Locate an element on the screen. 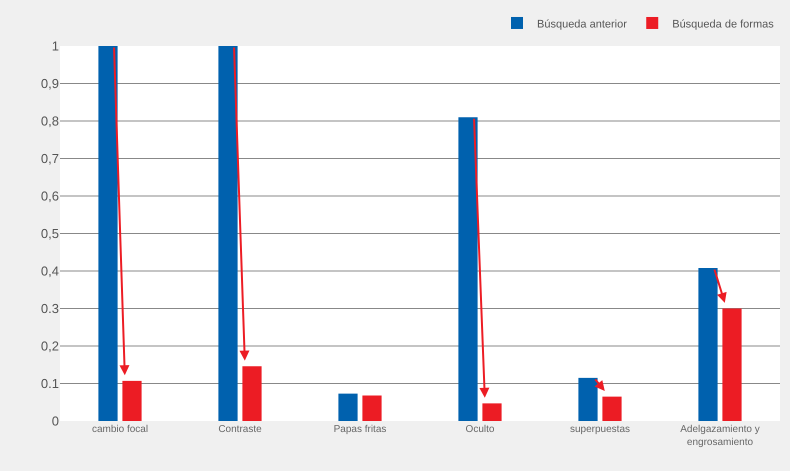 This screenshot has height=471, width=790. x-tick-label: Adelgazamiento y engrosamiento is located at coordinates (720, 436).